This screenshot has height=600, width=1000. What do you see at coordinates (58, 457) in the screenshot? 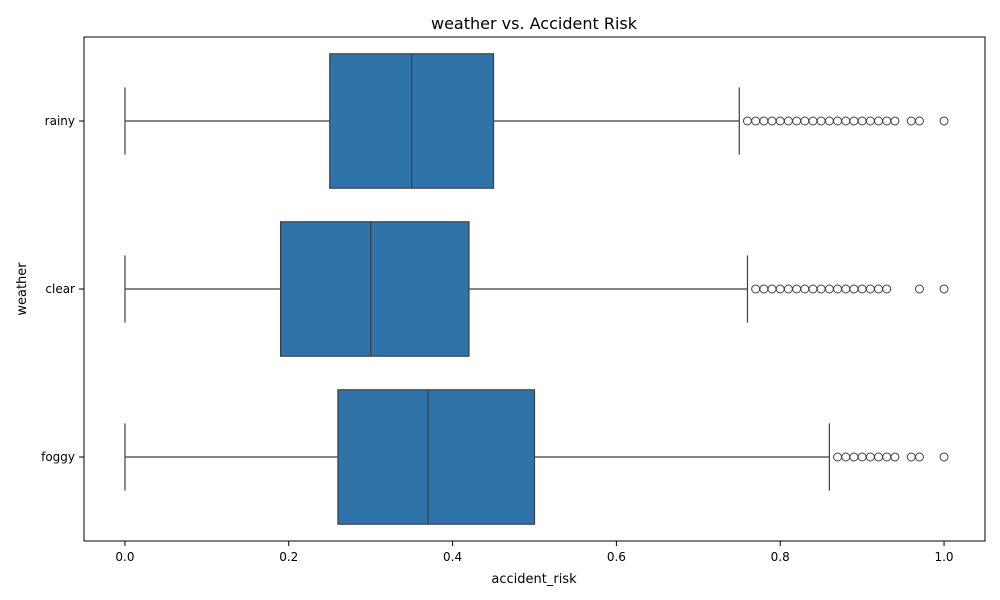
I see `y-tick-label-foggy: foggy` at bounding box center [58, 457].